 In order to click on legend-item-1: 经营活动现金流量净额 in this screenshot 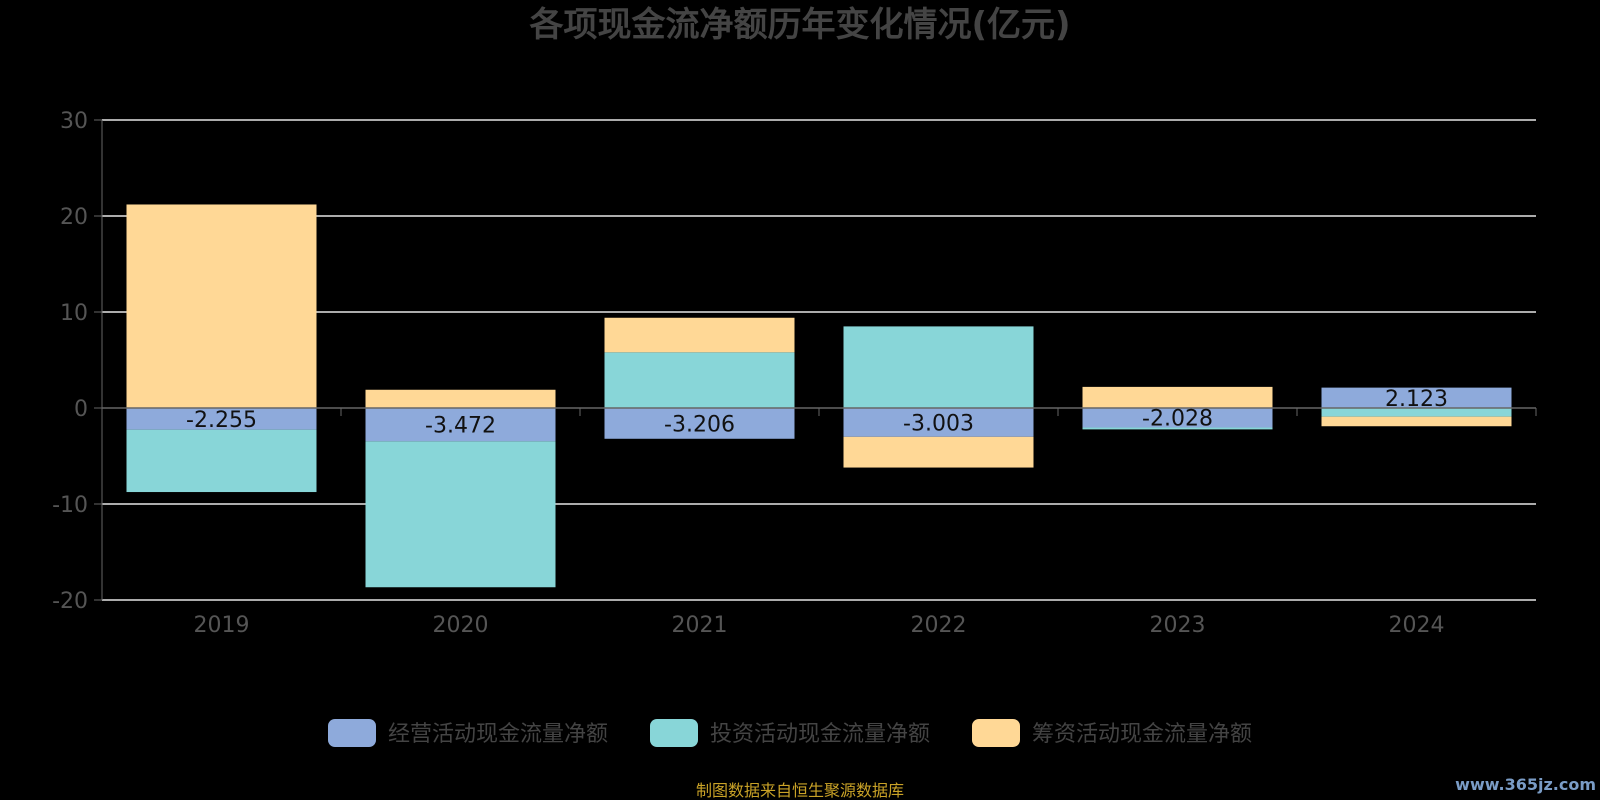, I will do `click(468, 733)`.